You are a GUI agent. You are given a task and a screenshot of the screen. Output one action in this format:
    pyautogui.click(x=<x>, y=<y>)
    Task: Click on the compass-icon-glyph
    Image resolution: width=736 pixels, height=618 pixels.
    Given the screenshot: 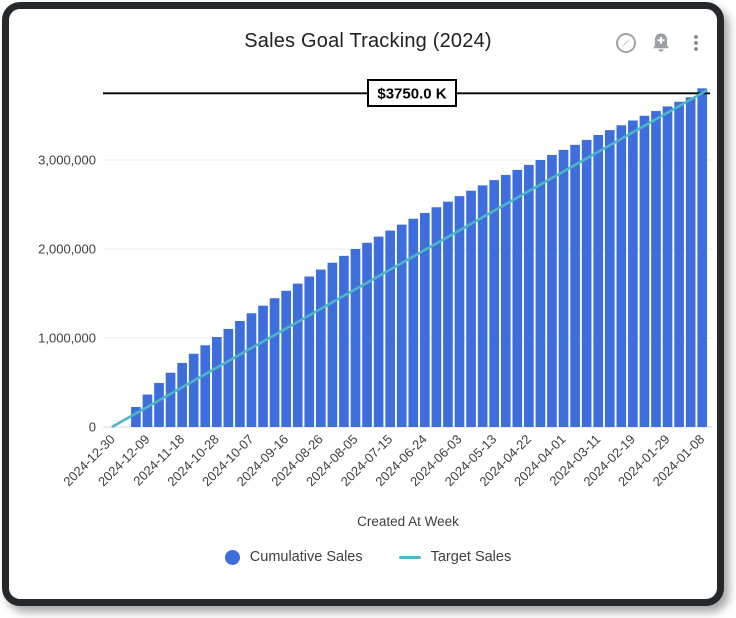 What is the action you would take?
    pyautogui.click(x=625, y=42)
    